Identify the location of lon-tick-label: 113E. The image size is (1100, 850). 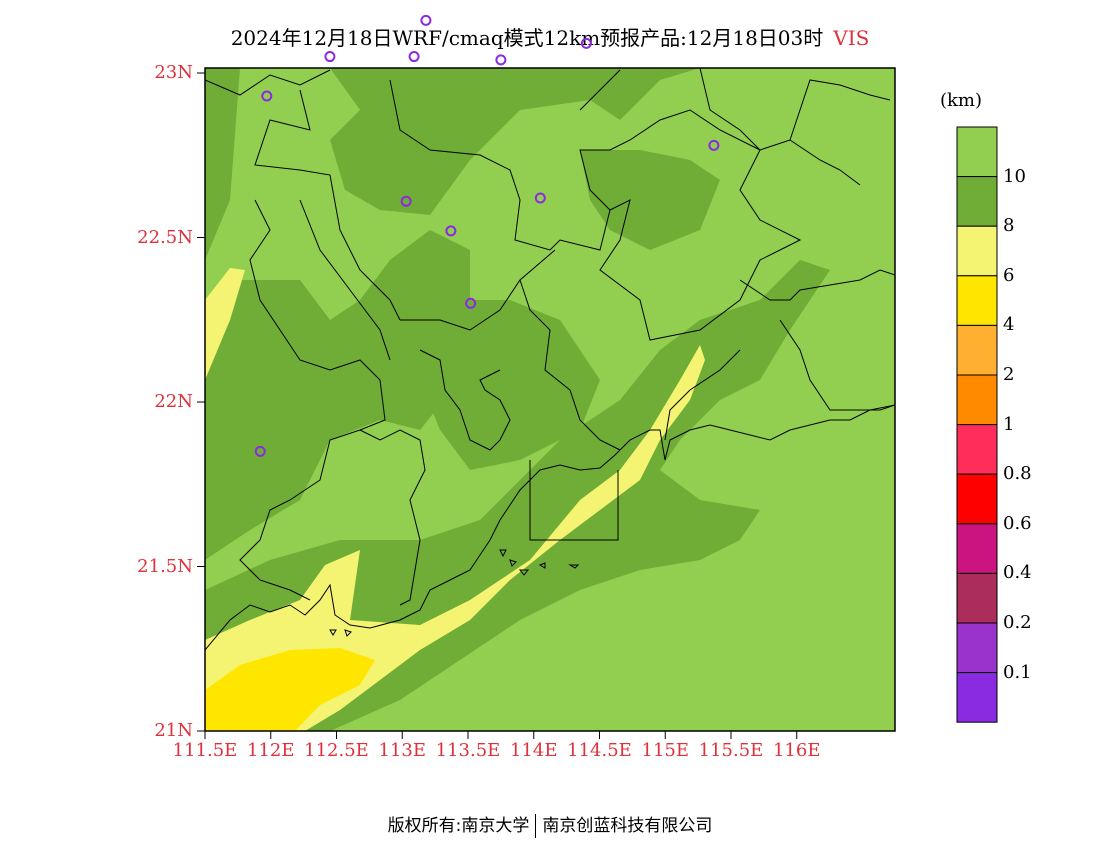
(402, 750).